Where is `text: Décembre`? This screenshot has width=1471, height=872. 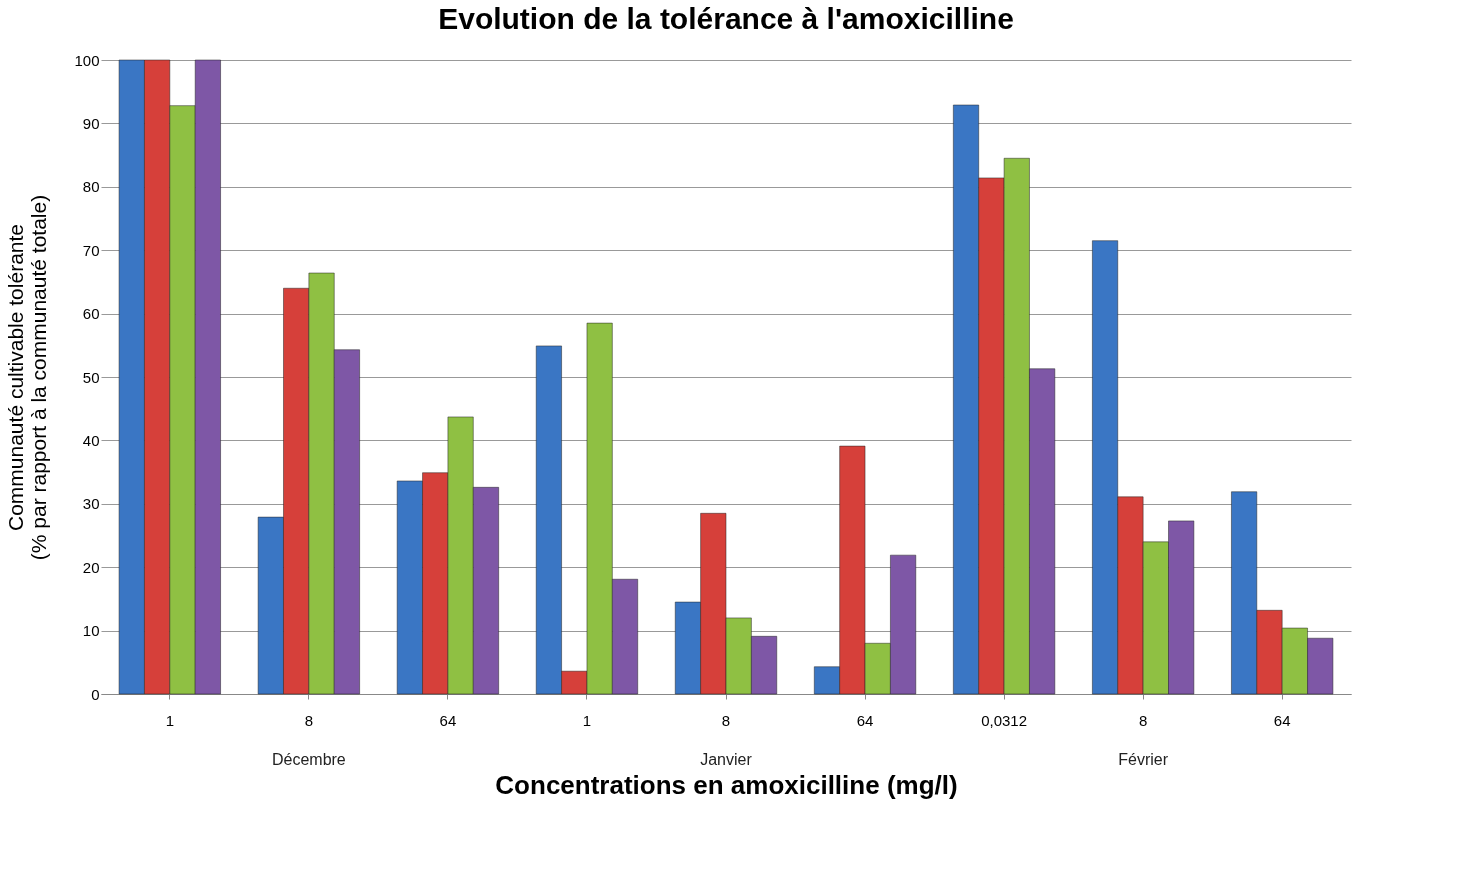
text: Décembre is located at coordinates (308, 759).